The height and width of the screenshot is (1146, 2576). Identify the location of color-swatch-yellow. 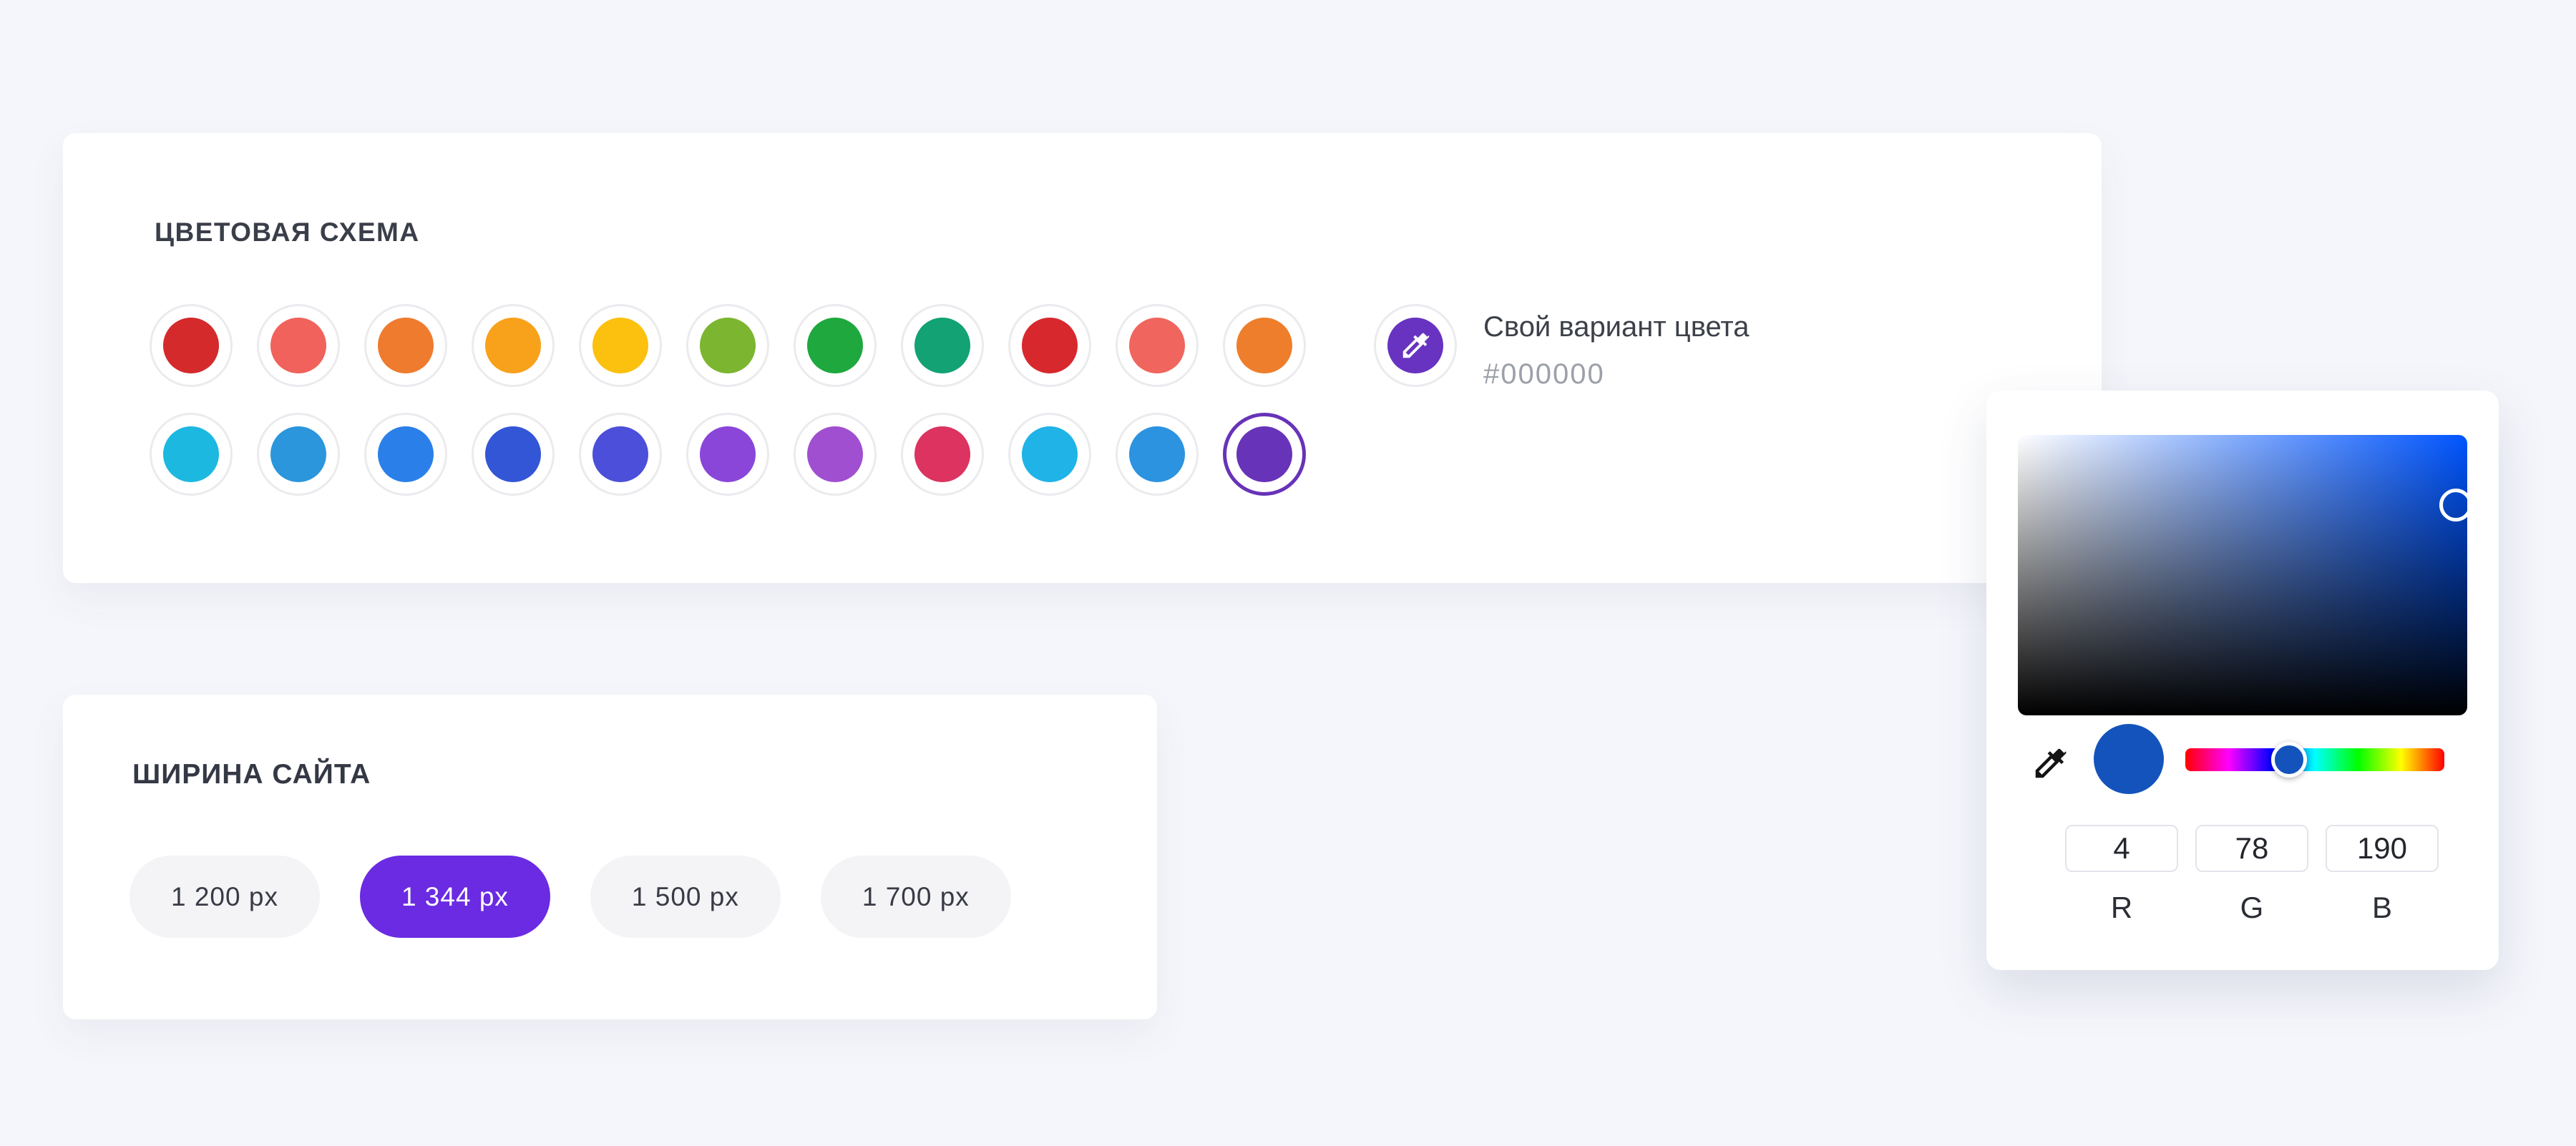
(620, 345).